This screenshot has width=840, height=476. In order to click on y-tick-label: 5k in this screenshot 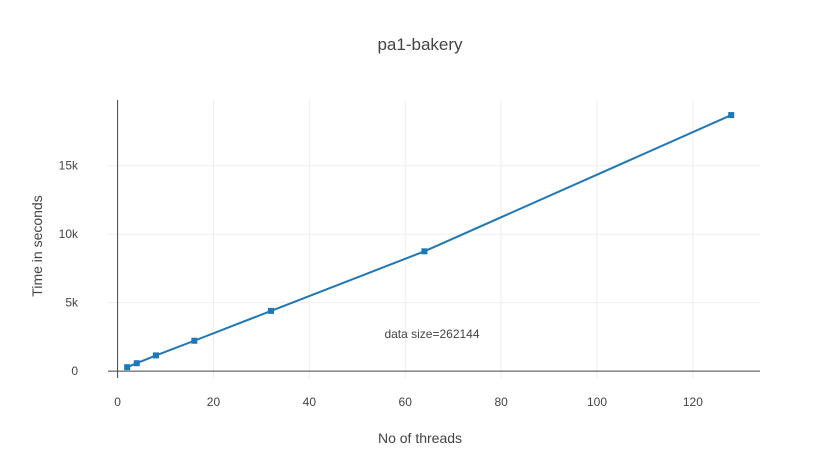, I will do `click(72, 303)`.